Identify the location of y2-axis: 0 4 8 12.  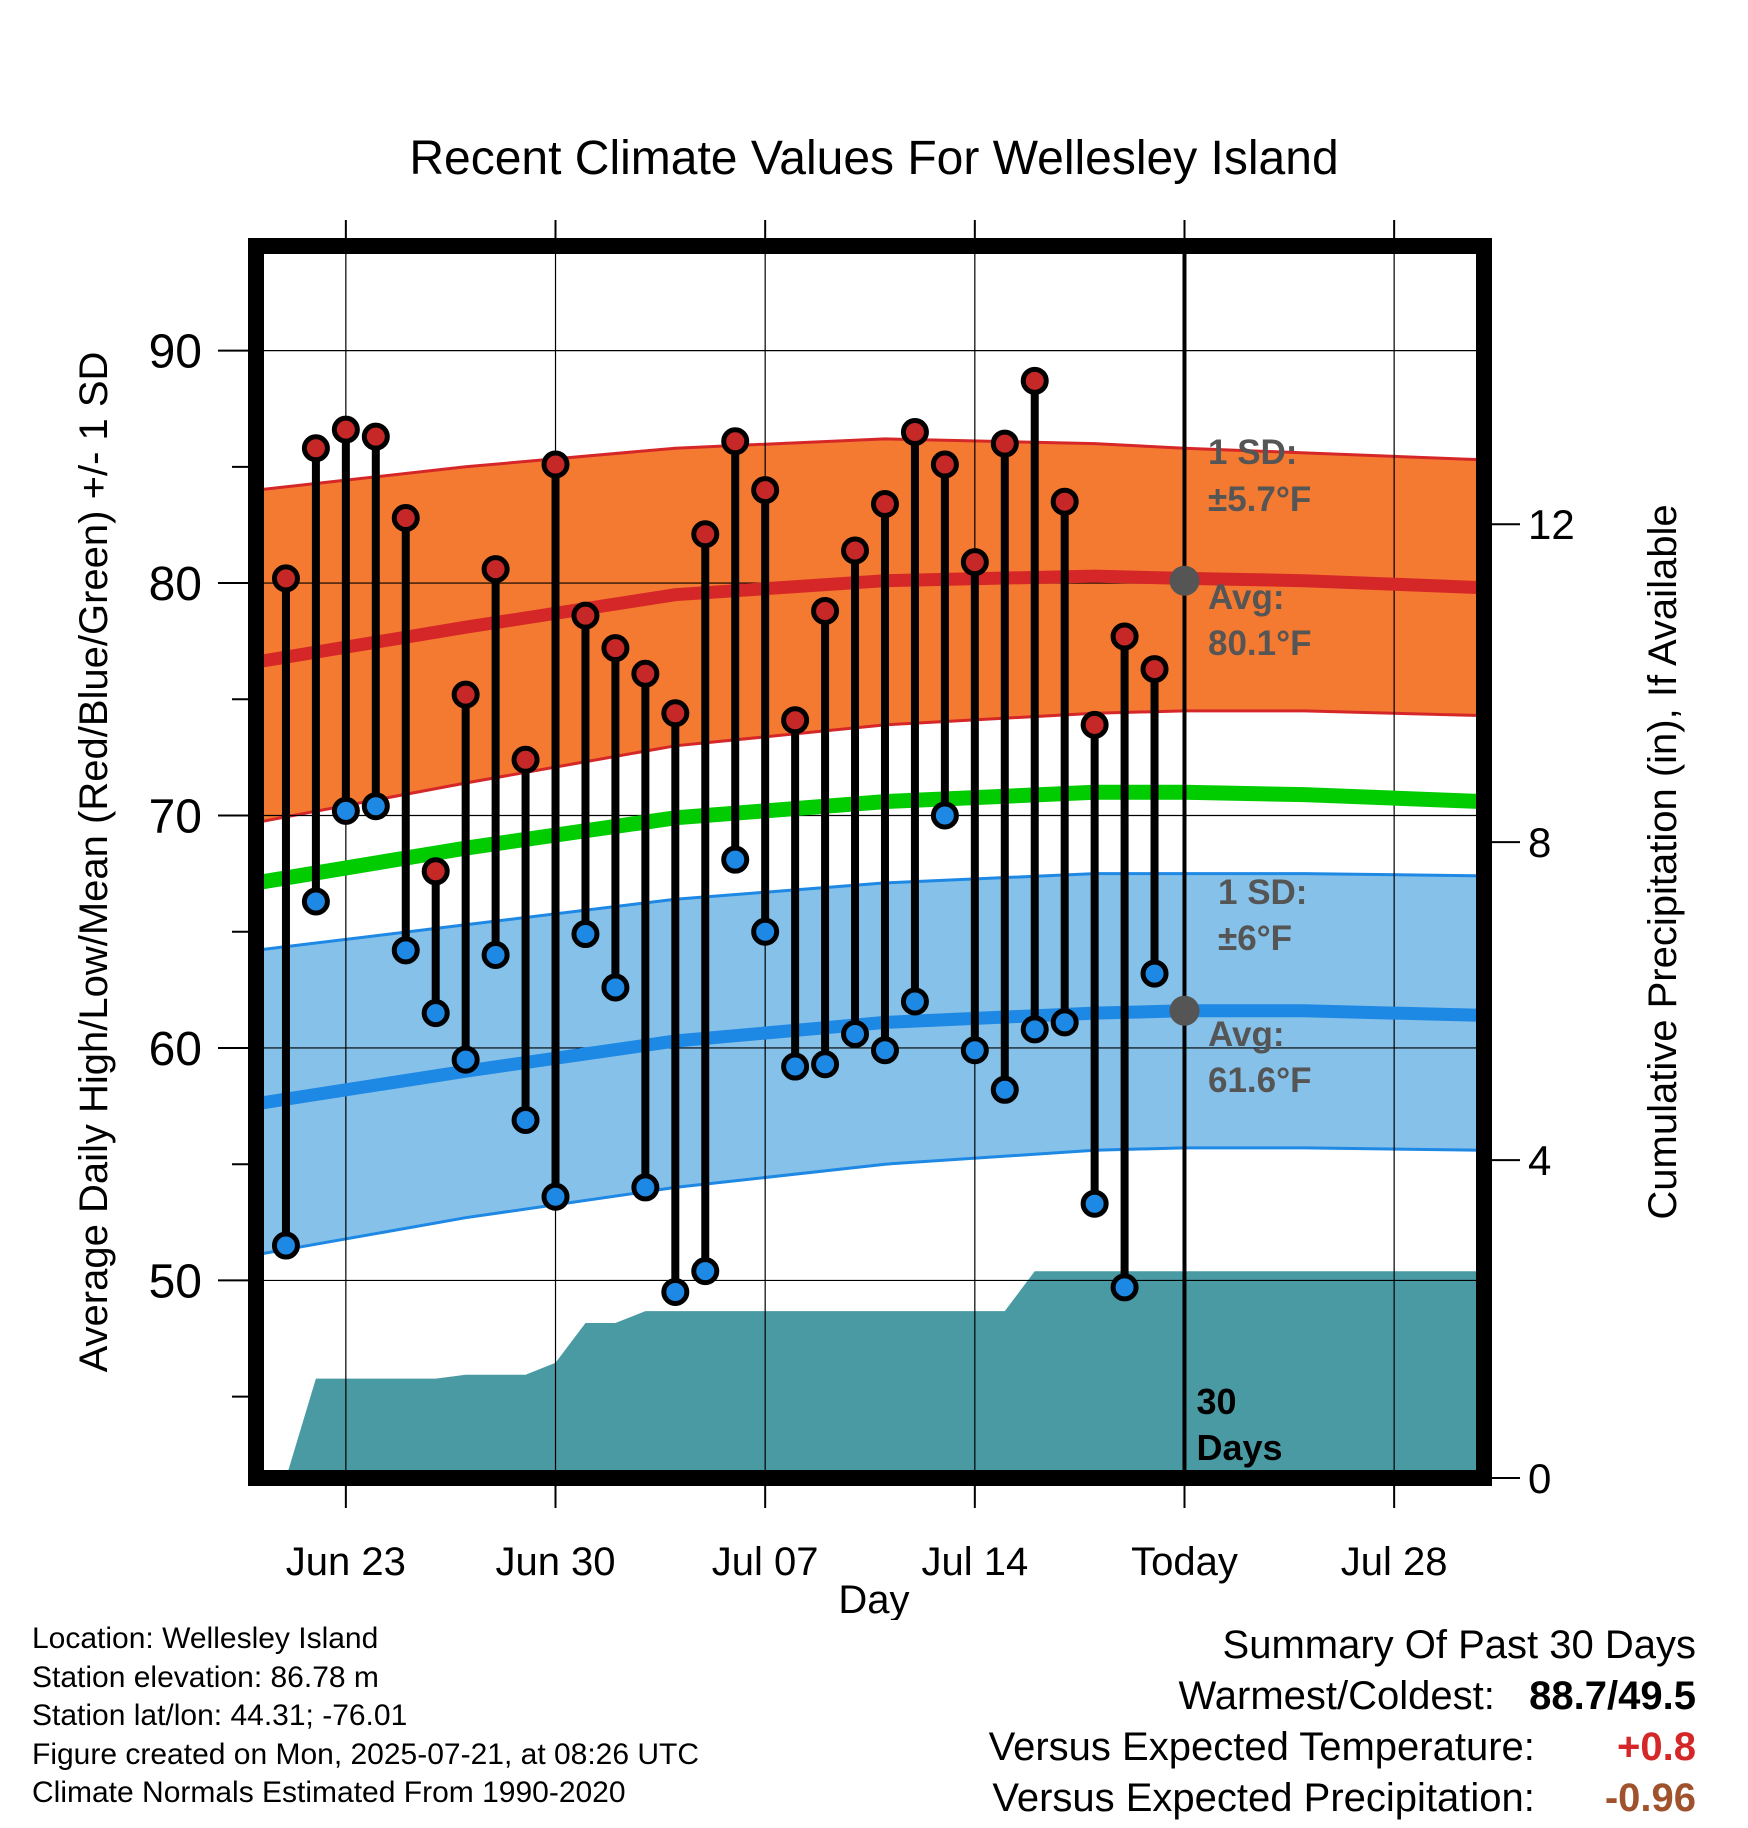
(1529, 1001).